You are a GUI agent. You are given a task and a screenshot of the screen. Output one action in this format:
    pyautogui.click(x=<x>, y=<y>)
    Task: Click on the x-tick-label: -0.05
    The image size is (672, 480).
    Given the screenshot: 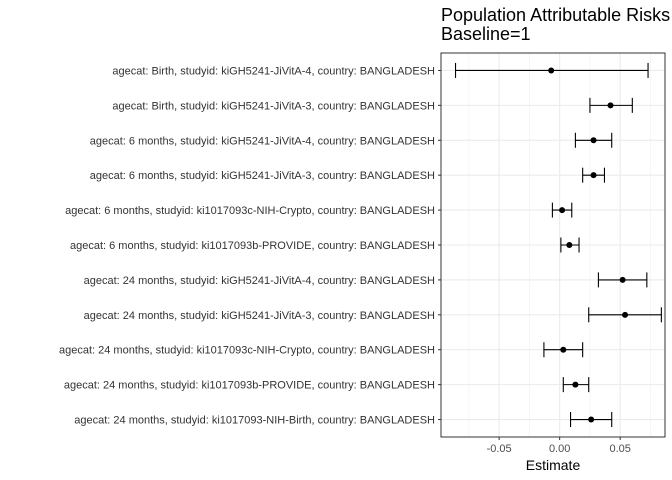 What is the action you would take?
    pyautogui.click(x=499, y=449)
    